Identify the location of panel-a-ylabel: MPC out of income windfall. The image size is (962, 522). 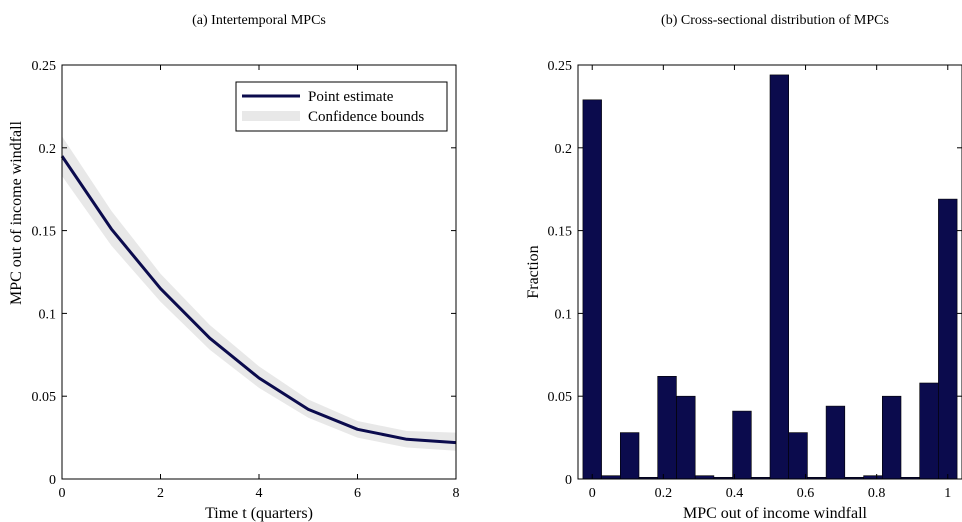
(16, 212).